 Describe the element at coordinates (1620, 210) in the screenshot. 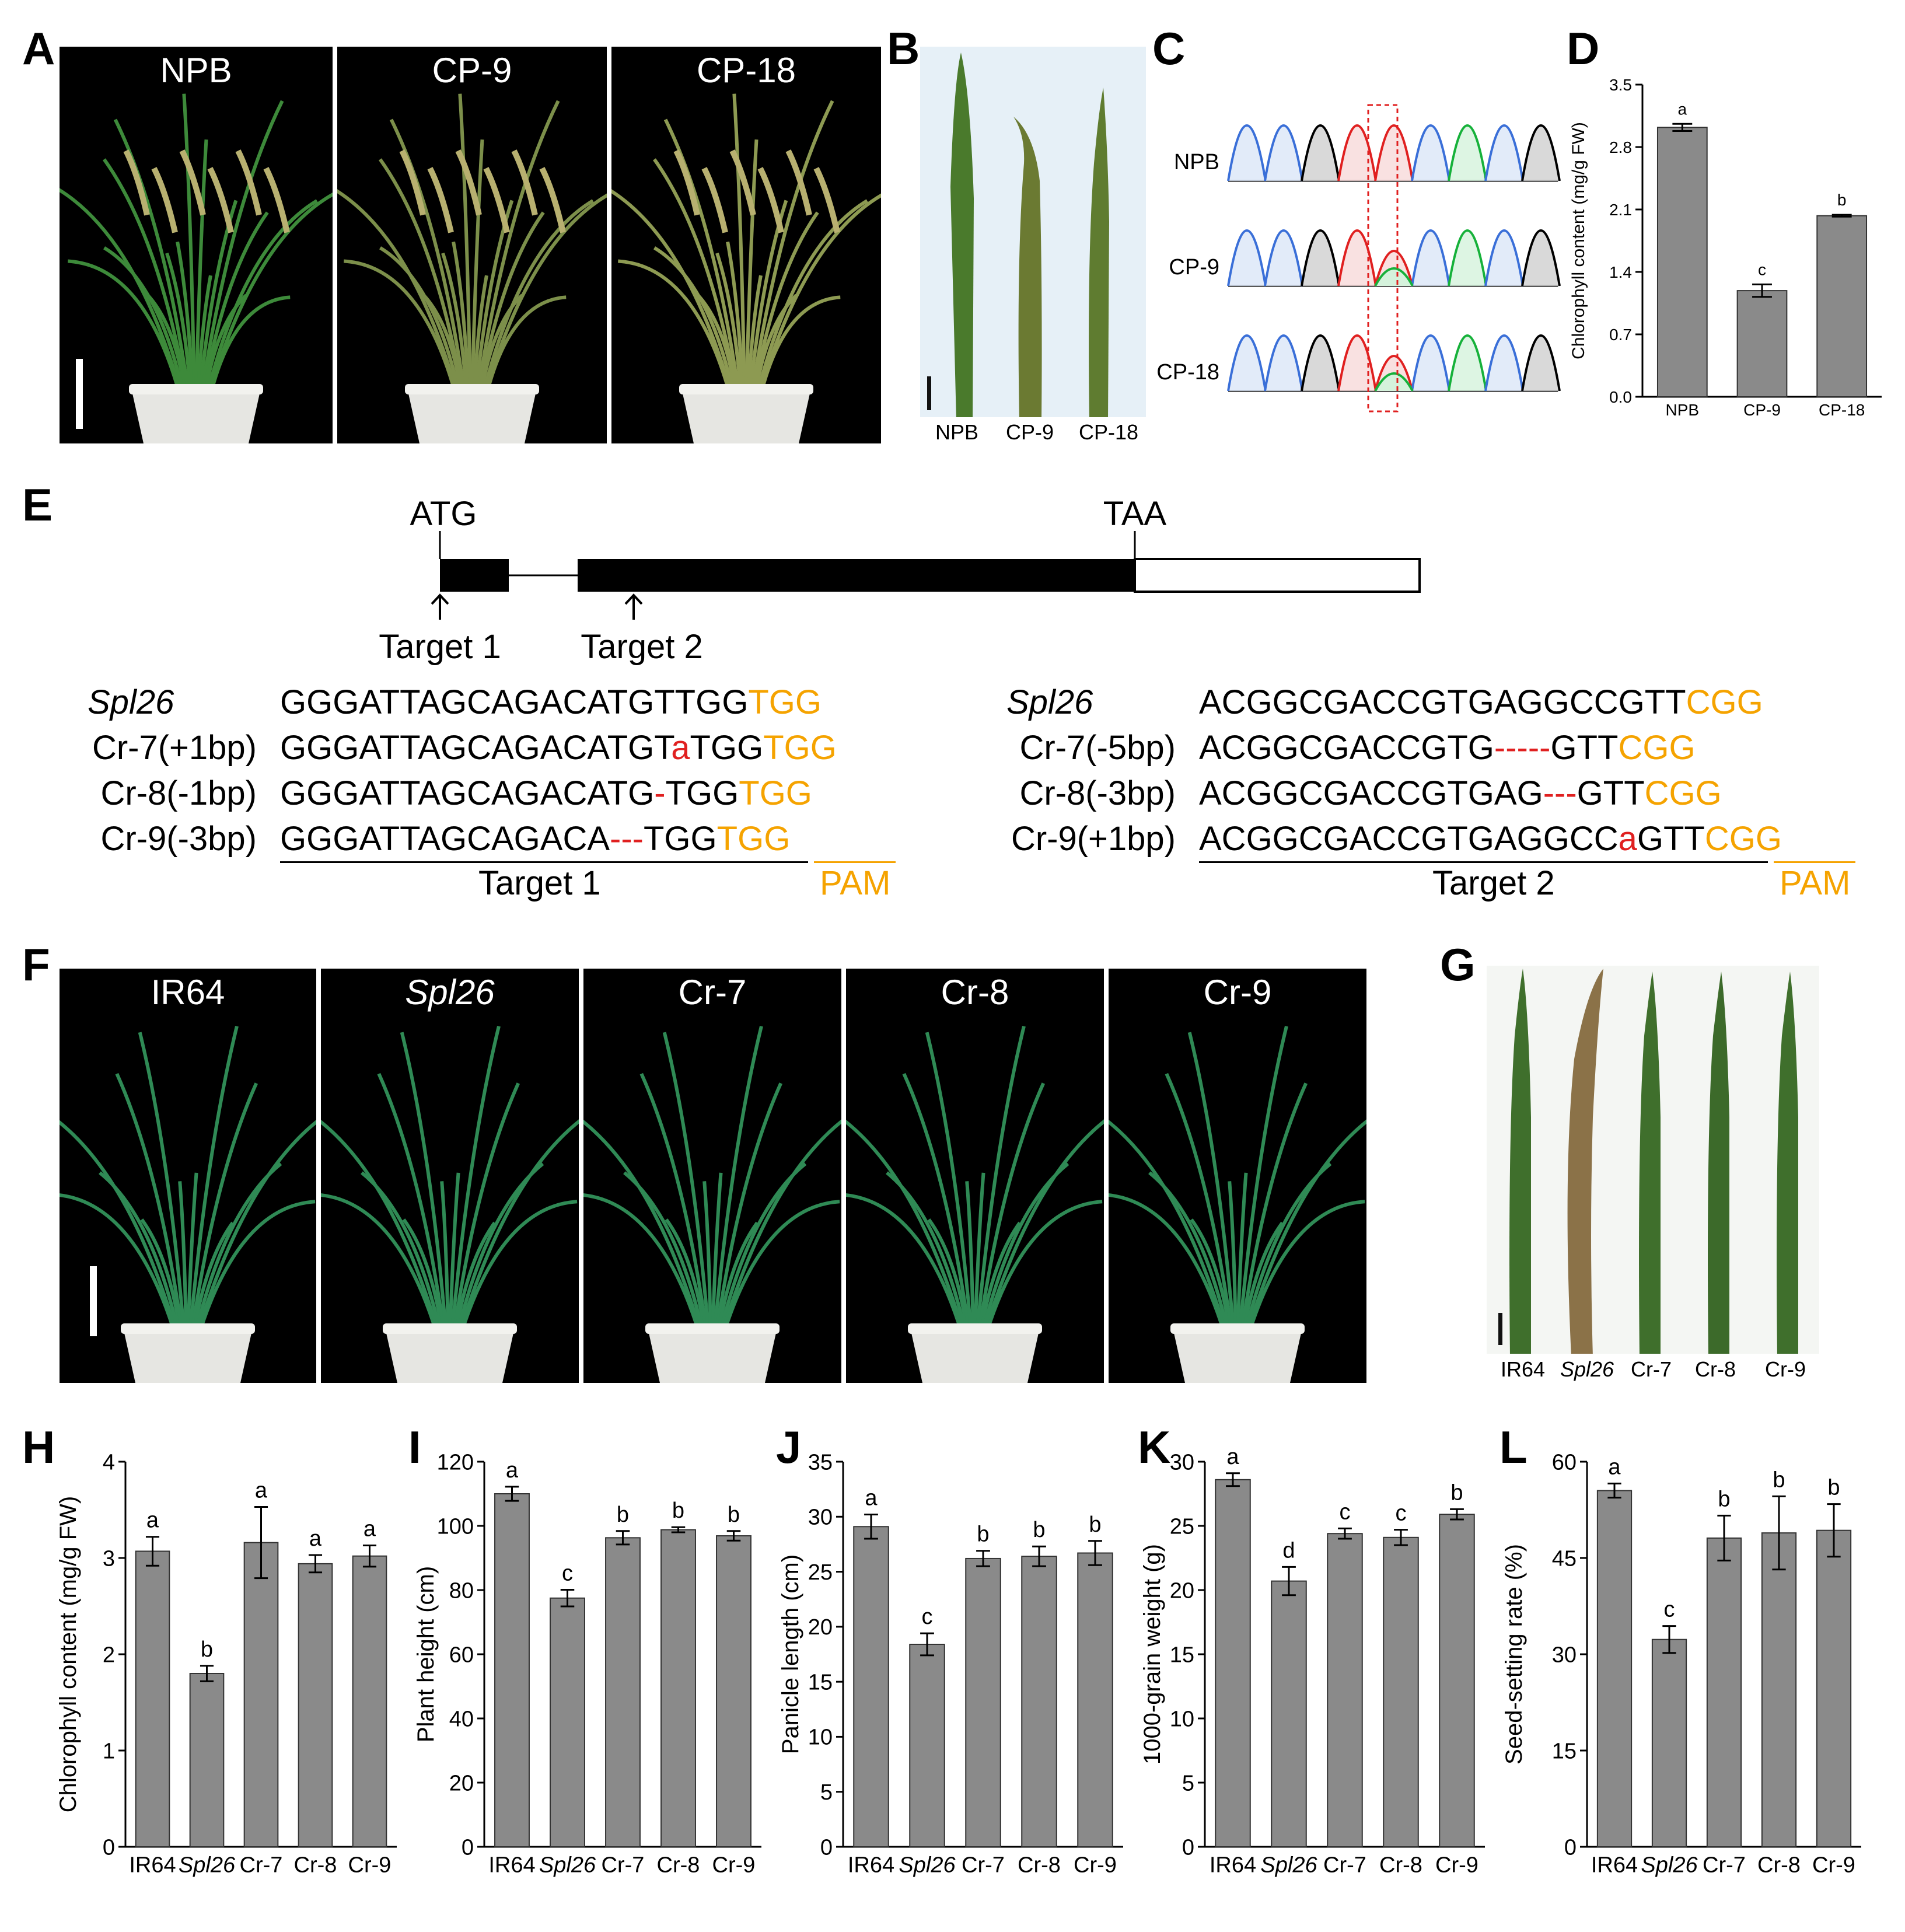

I see `y-tick-label: 2.1` at that location.